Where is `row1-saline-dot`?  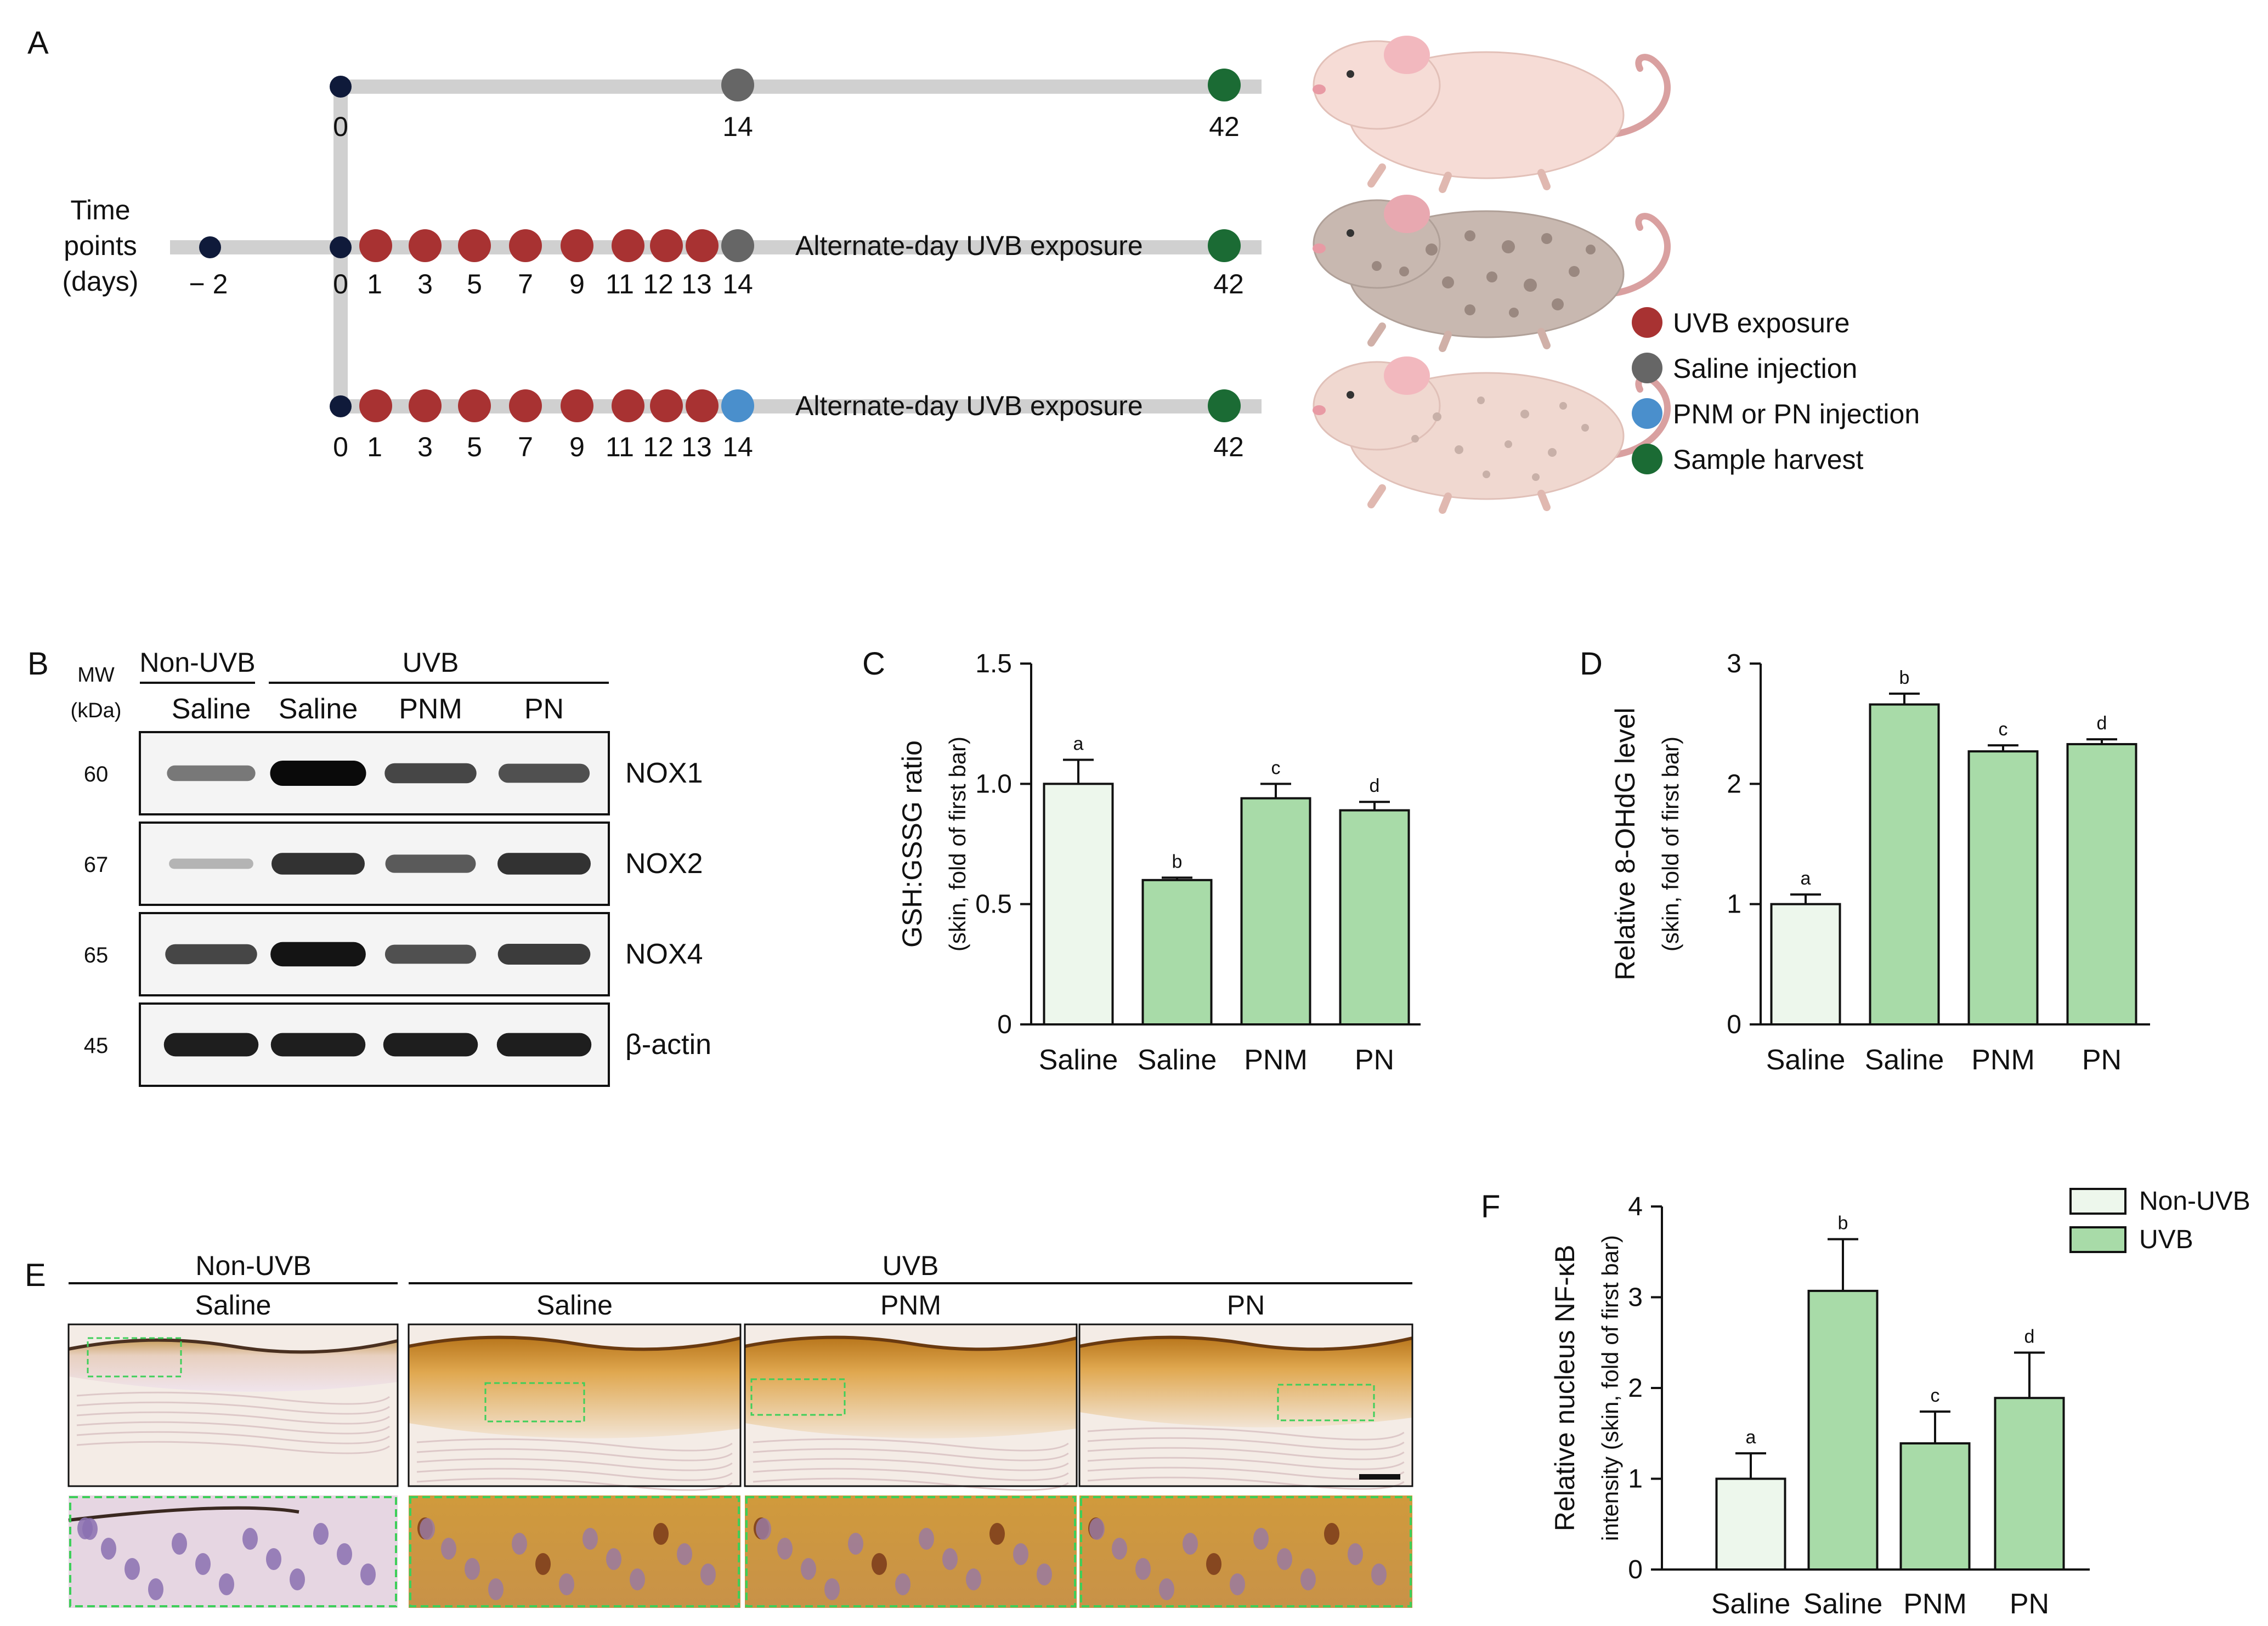
row1-saline-dot is located at coordinates (737, 85).